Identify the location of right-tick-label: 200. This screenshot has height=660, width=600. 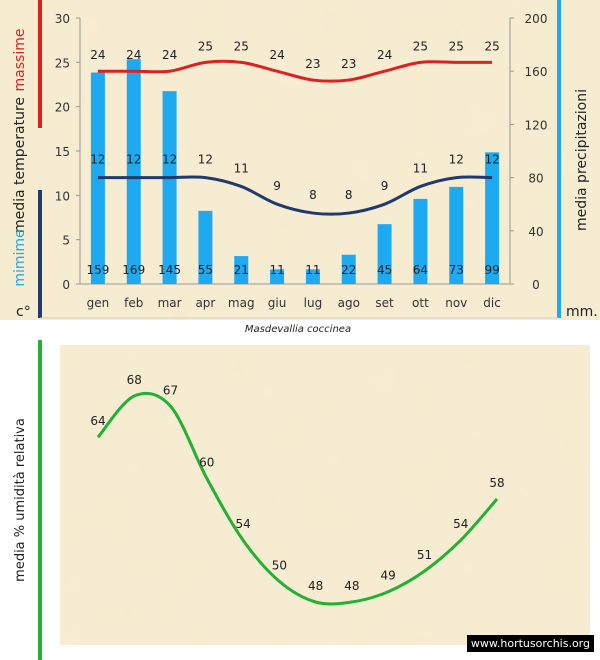
(536, 19).